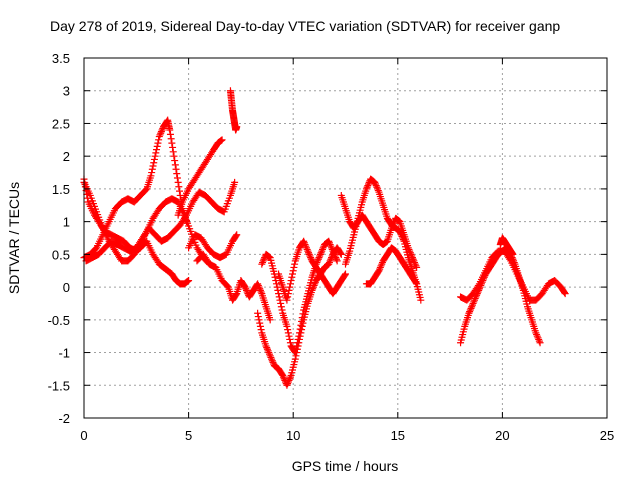  What do you see at coordinates (345, 466) in the screenshot?
I see `x-axis-label: GPS time / hours` at bounding box center [345, 466].